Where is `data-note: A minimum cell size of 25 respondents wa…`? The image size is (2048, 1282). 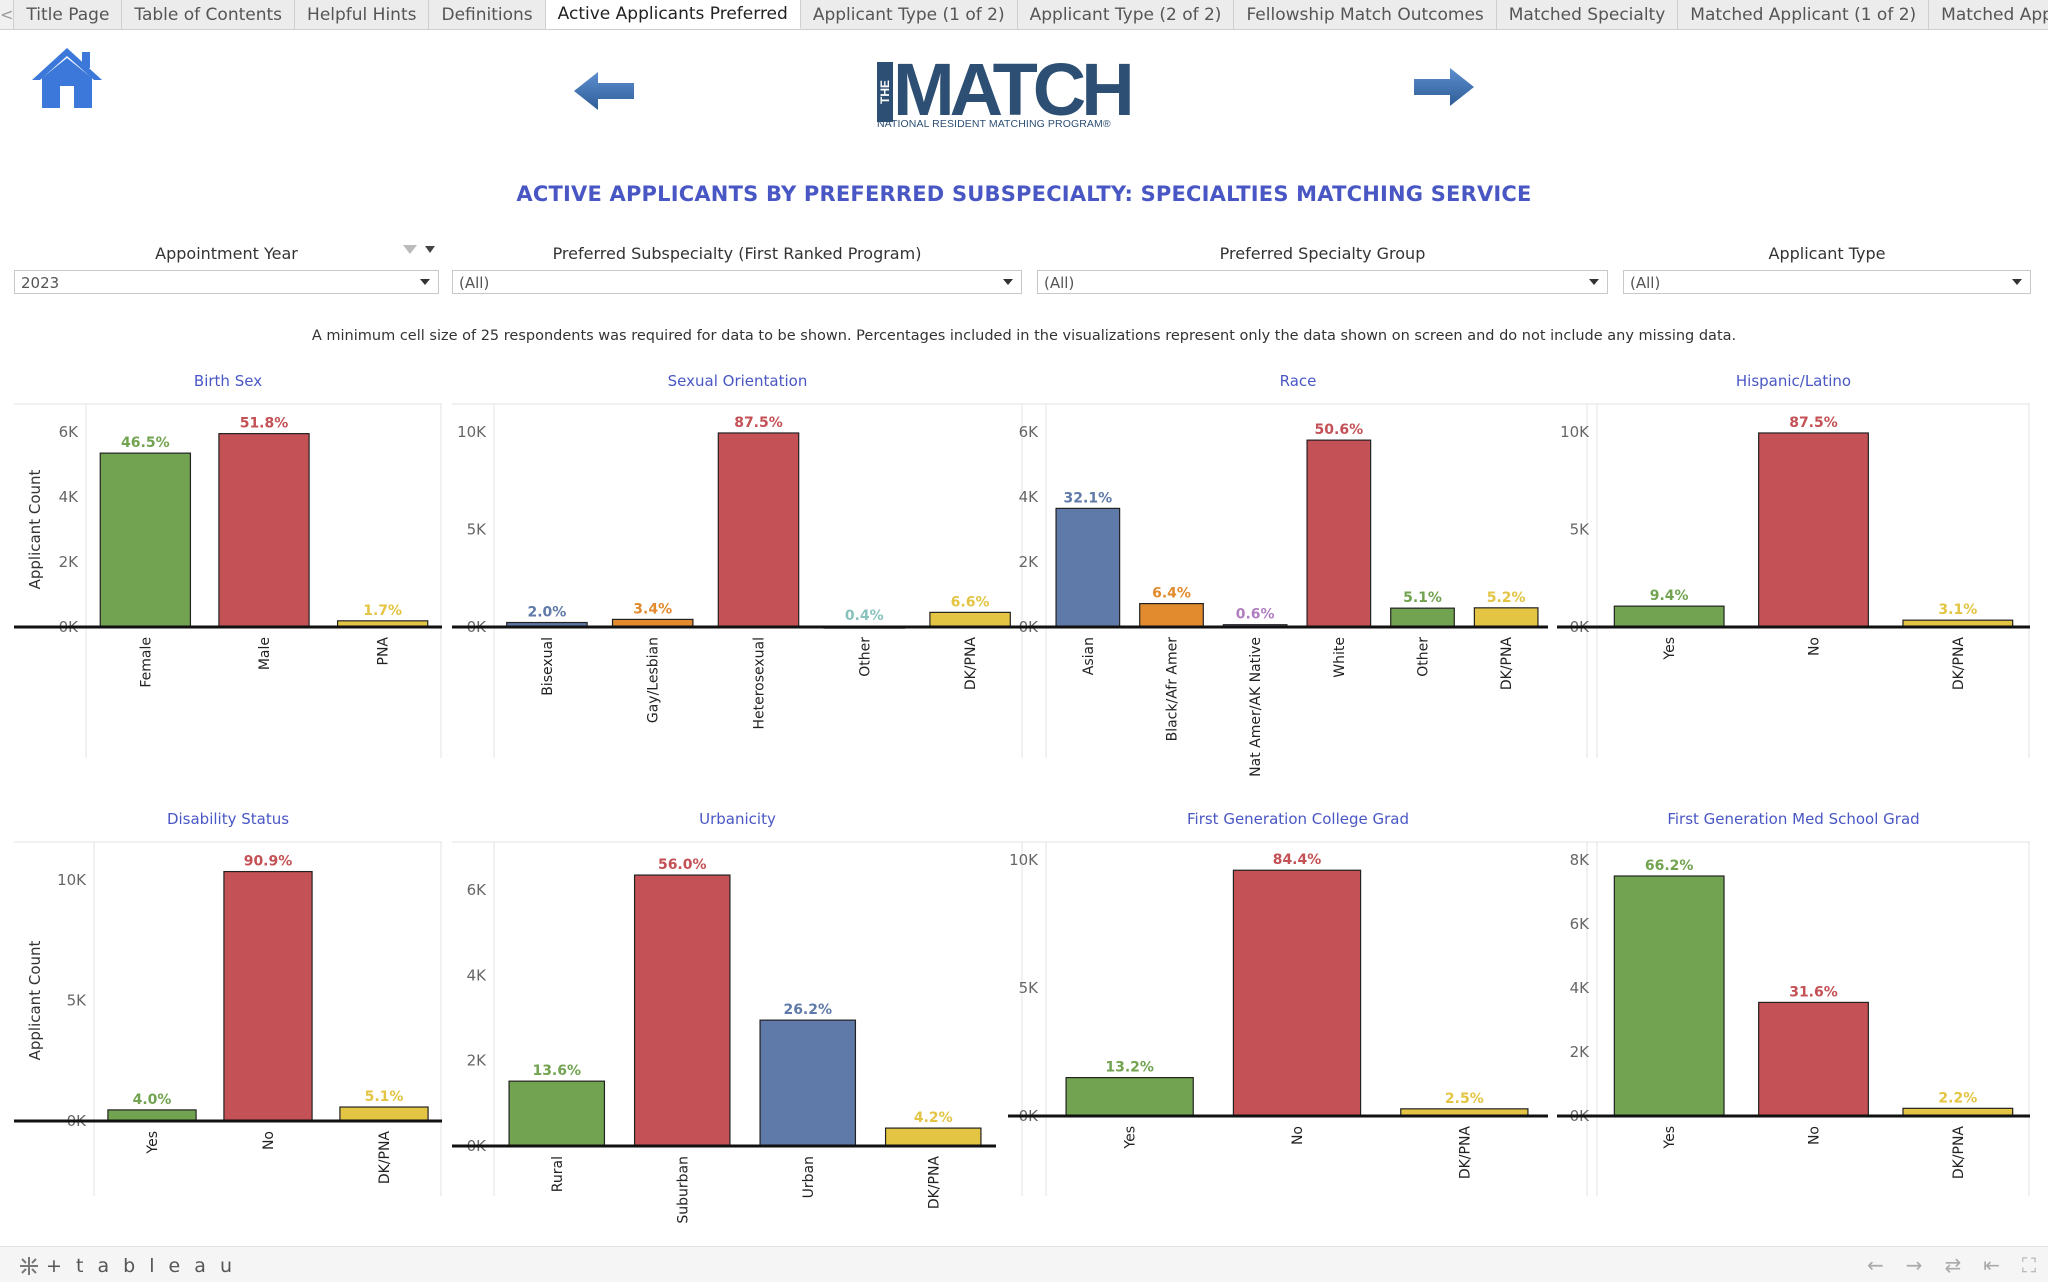 data-note: A minimum cell size of 25 respondents wa… is located at coordinates (1024, 336).